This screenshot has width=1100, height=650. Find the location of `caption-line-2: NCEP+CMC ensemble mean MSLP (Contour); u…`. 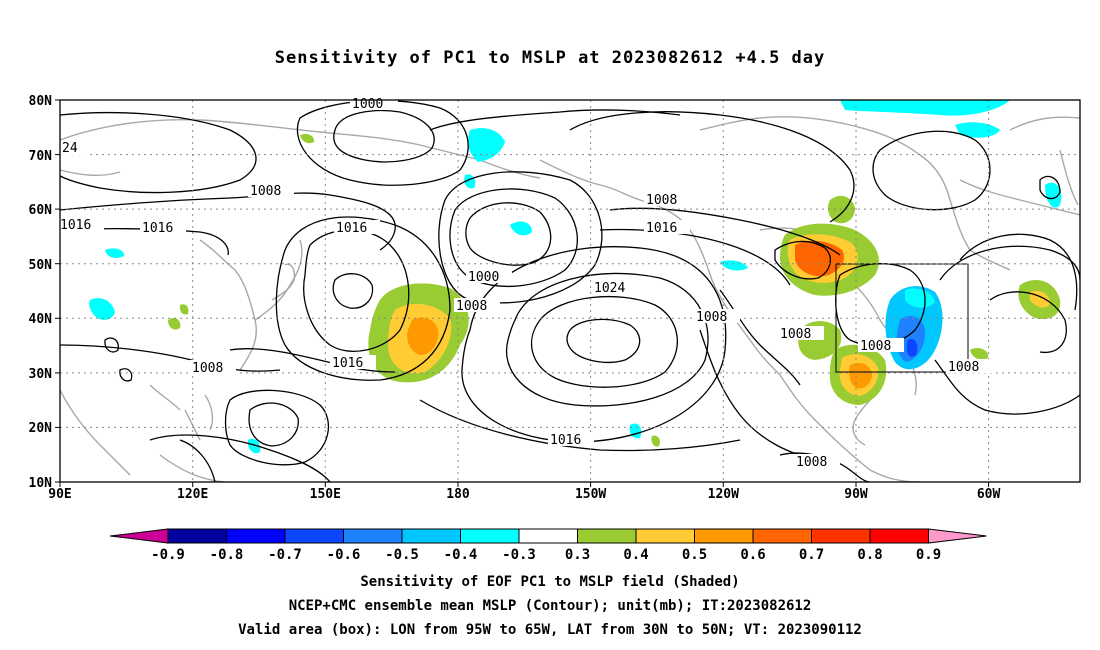

caption-line-2: NCEP+CMC ensemble mean MSLP (Contour); u… is located at coordinates (550, 606).